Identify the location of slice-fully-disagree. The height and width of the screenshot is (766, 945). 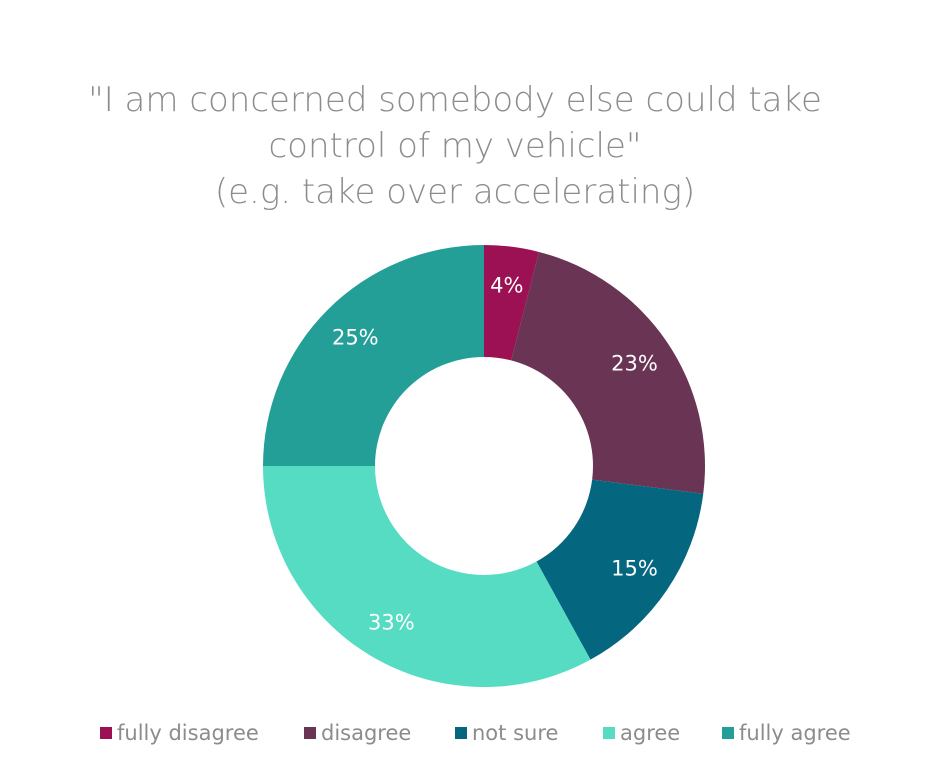
(511, 303).